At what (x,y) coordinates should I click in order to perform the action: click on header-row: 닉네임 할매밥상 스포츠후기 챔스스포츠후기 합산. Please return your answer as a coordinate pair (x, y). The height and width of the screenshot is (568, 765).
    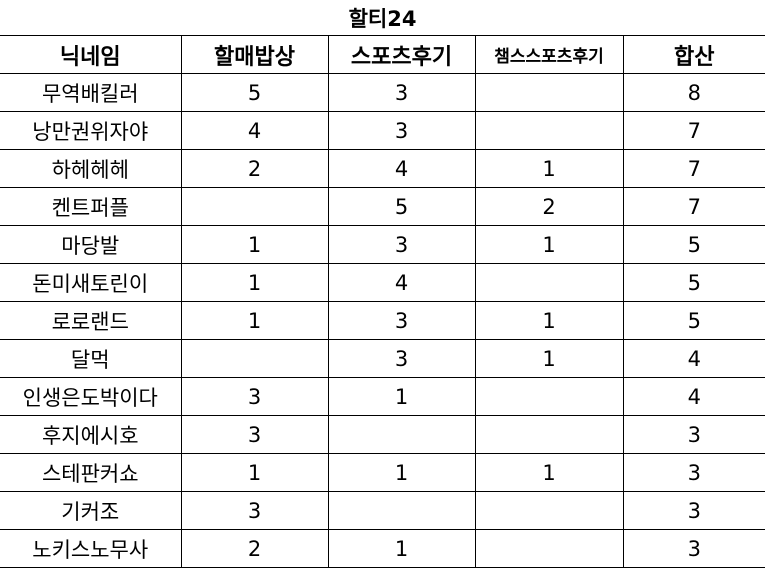
    Looking at the image, I should click on (382, 54).